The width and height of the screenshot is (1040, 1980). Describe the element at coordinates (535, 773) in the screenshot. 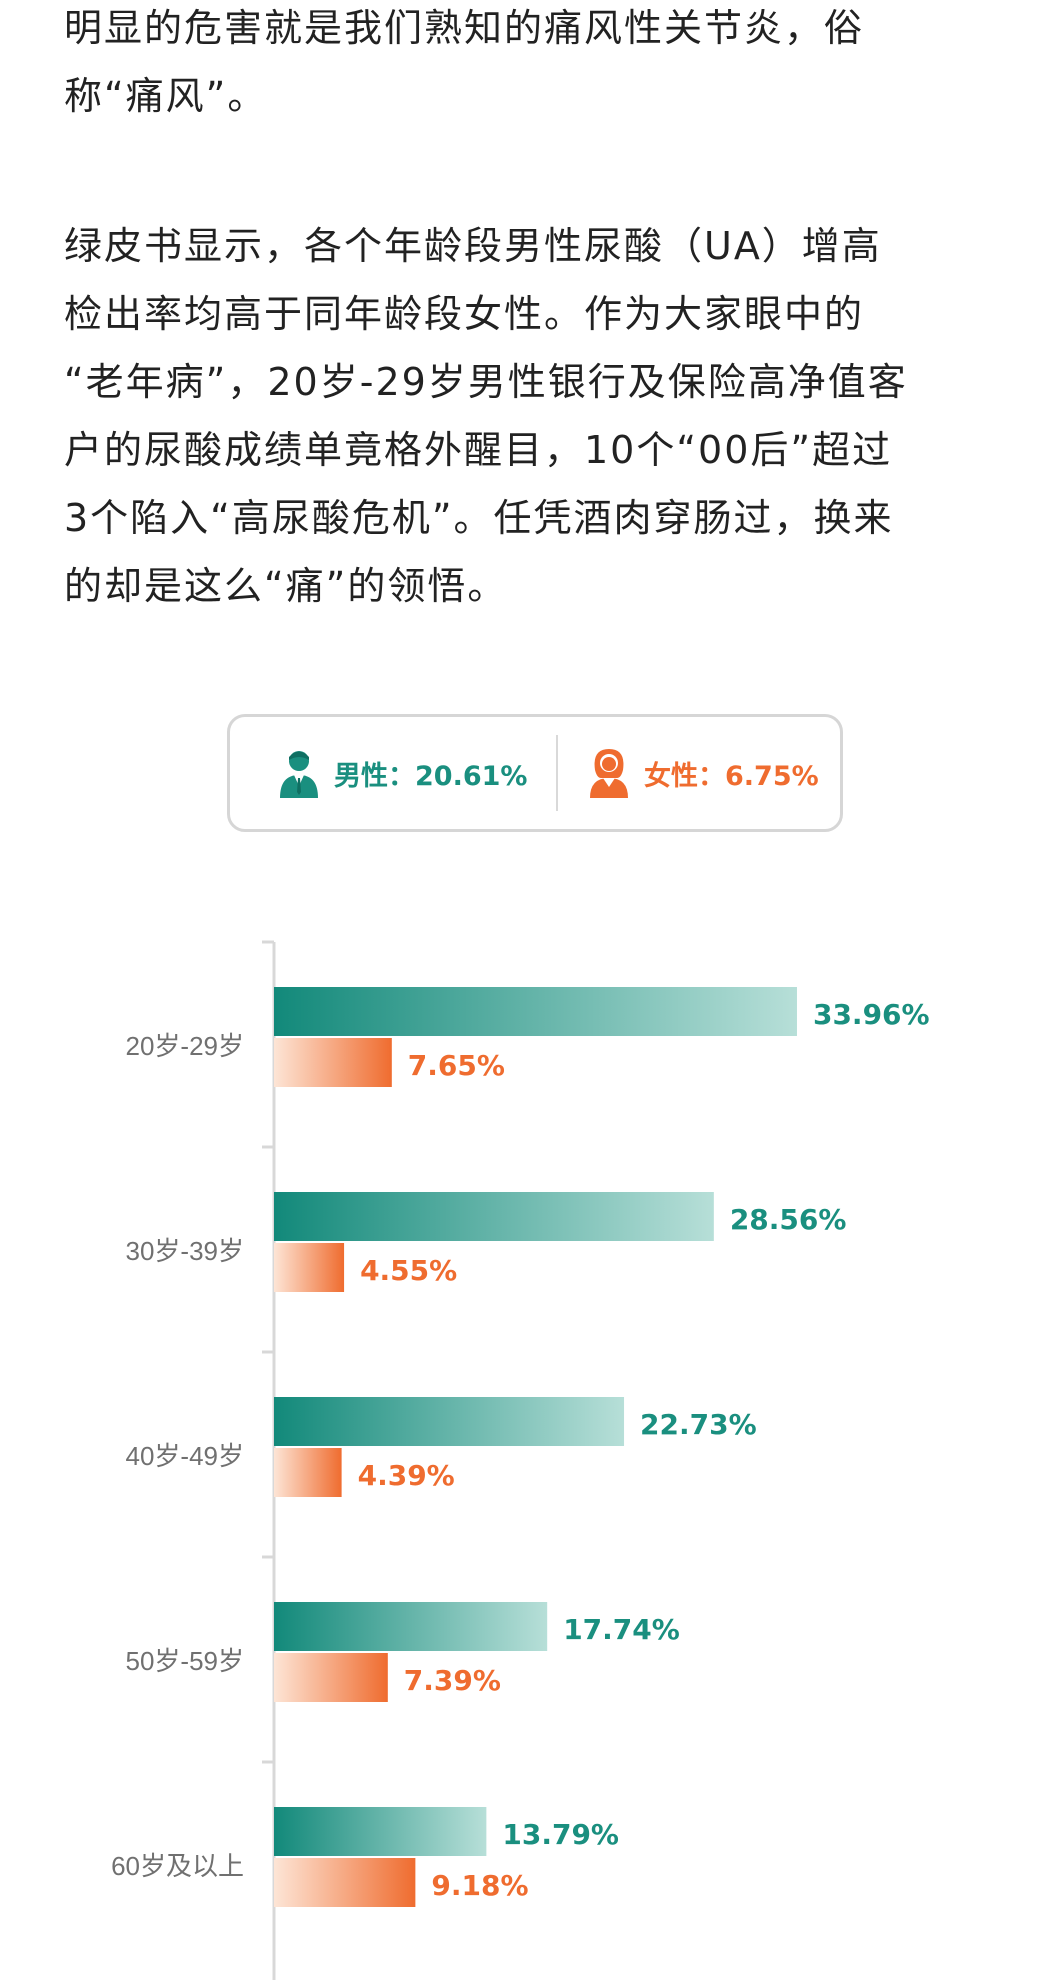

I see `gender-summary-box: 男性：20.61% 女性：6.75%` at that location.